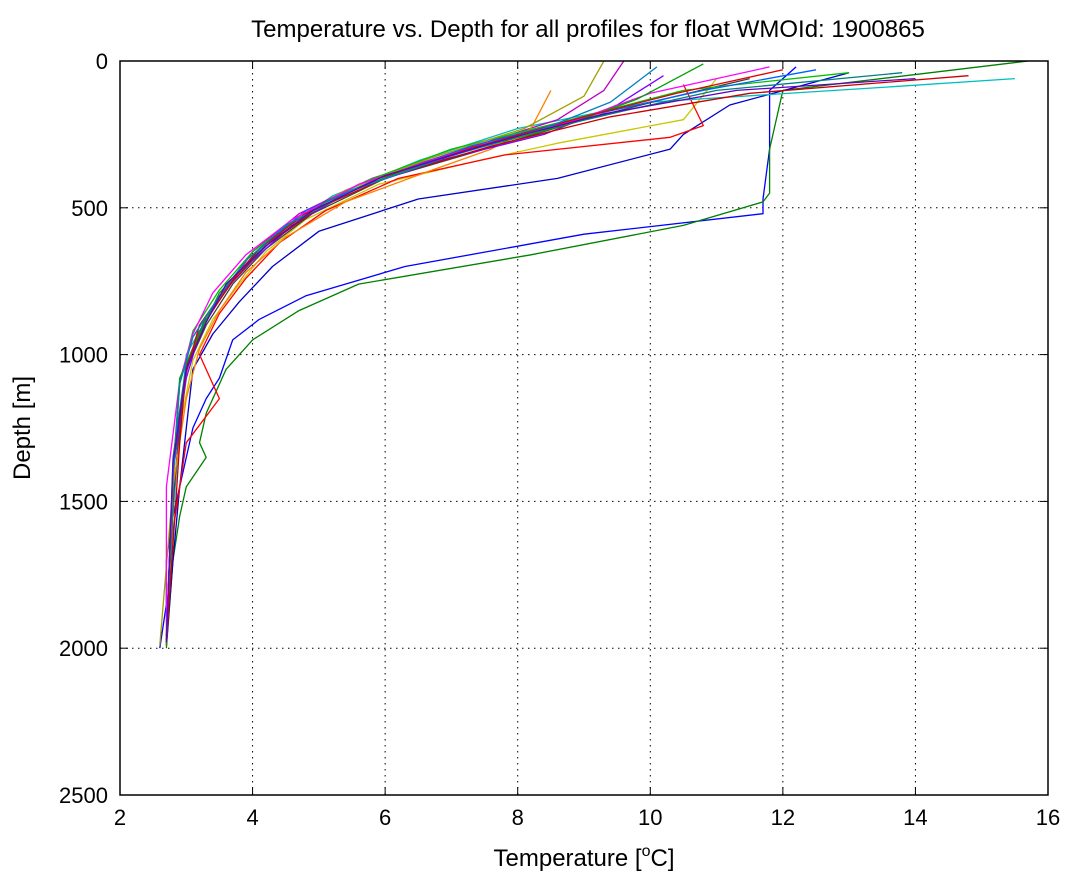  What do you see at coordinates (385, 817) in the screenshot?
I see `x-tick-label: 6` at bounding box center [385, 817].